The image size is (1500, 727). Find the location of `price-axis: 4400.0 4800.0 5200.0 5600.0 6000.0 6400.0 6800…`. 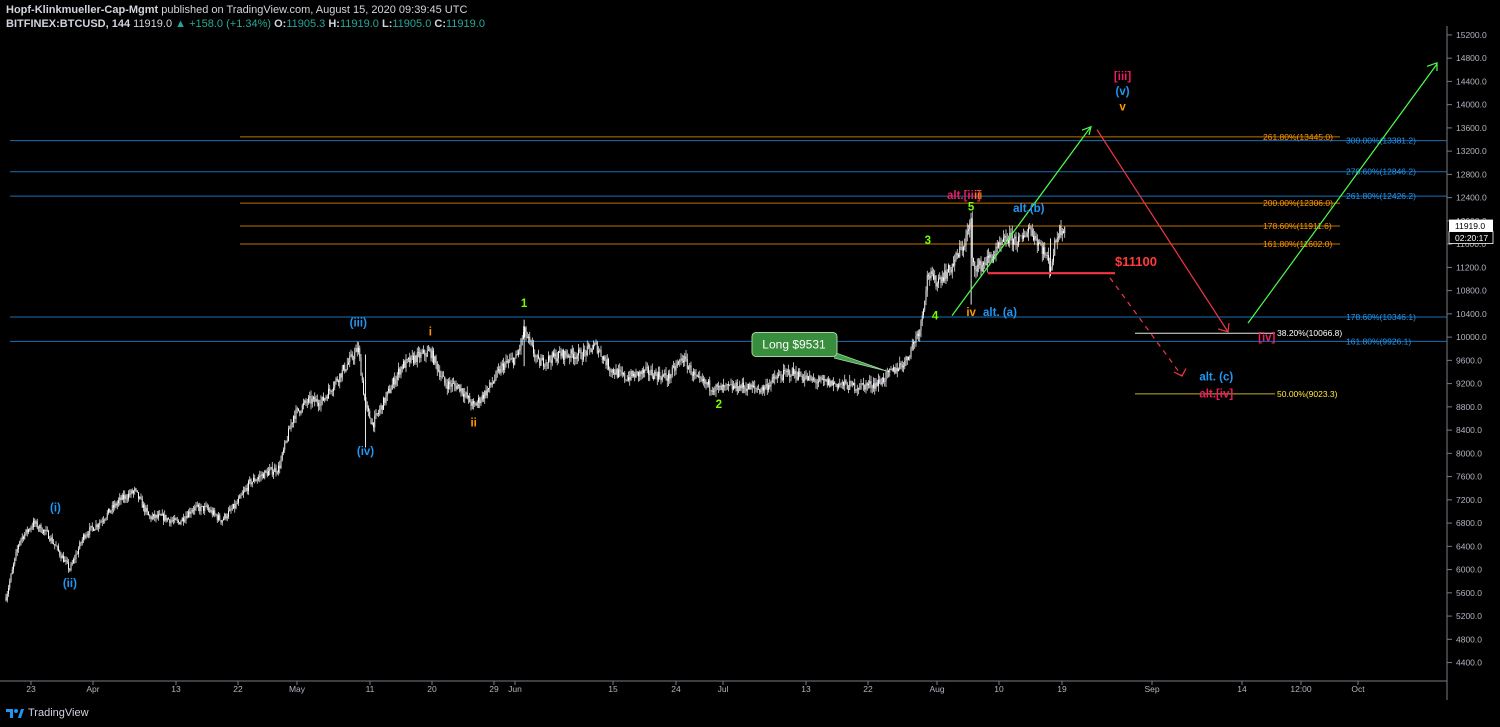

price-axis: 4400.0 4800.0 5200.0 5600.0 6000.0 6400.0 6800… is located at coordinates (1470, 363).